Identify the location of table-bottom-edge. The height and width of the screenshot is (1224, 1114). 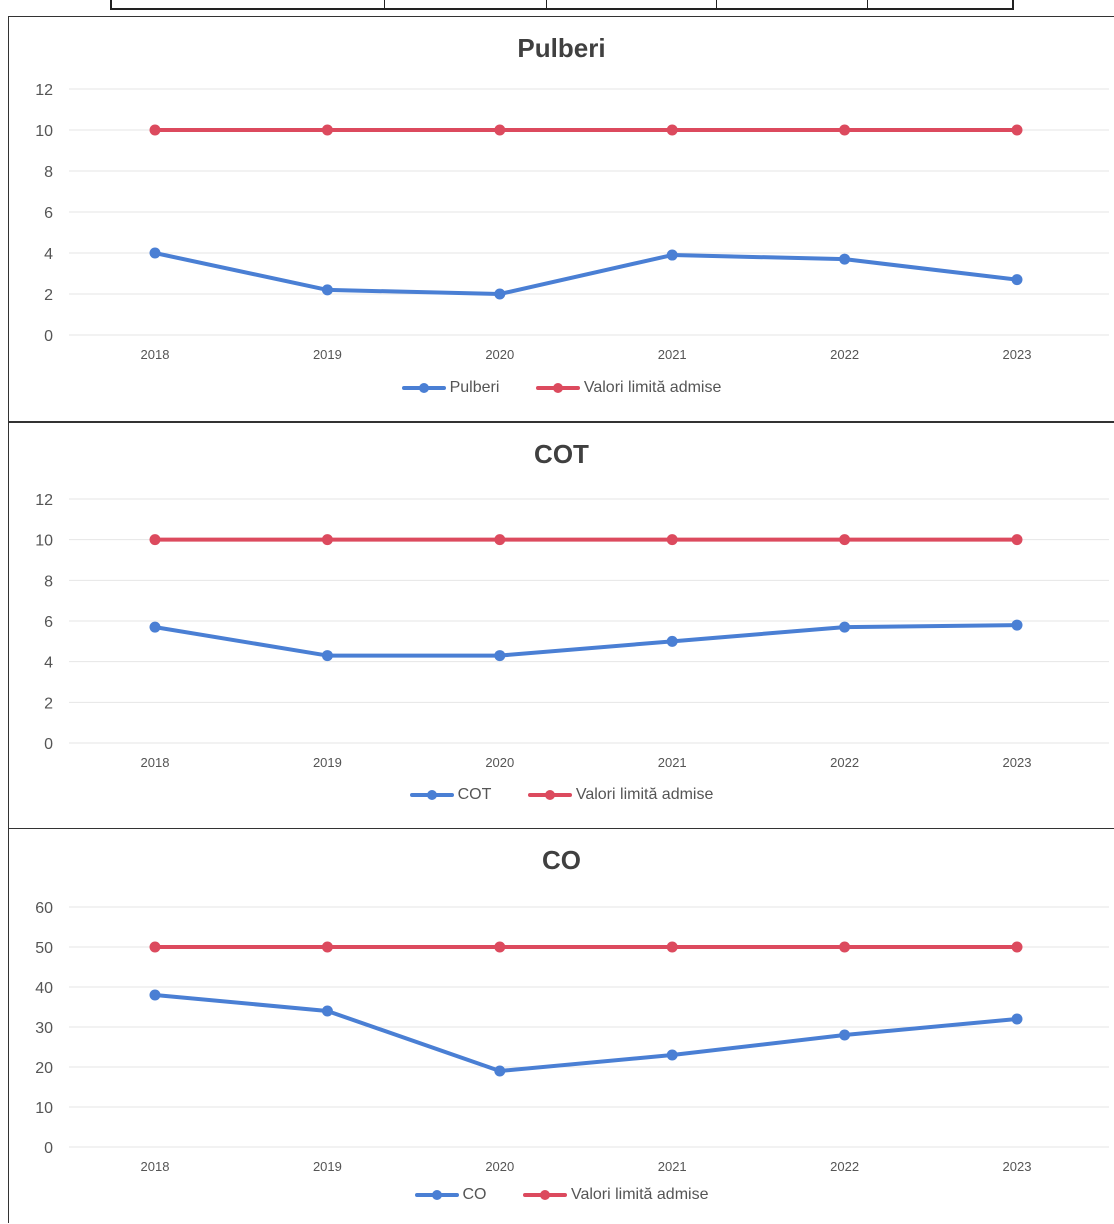
(562, 5).